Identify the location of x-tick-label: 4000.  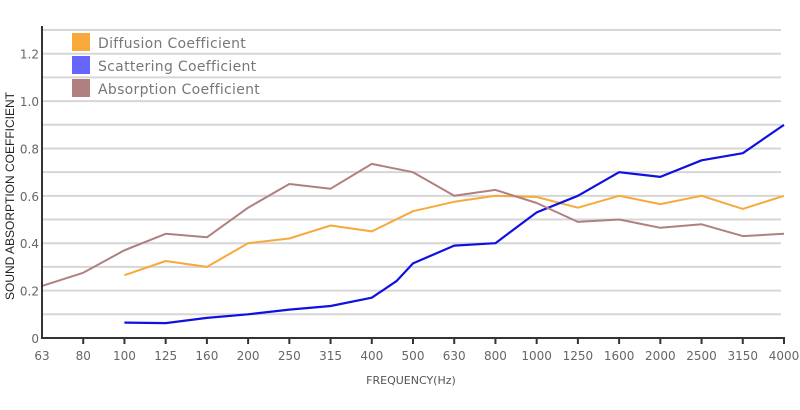
(784, 356).